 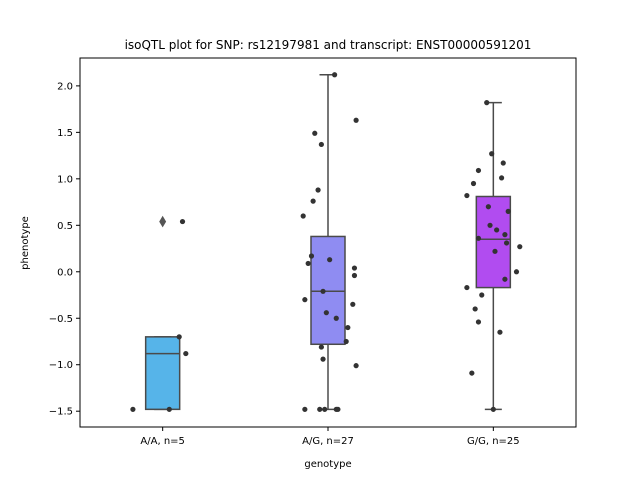 I want to click on y-axis-title: phenotype, so click(x=25, y=243).